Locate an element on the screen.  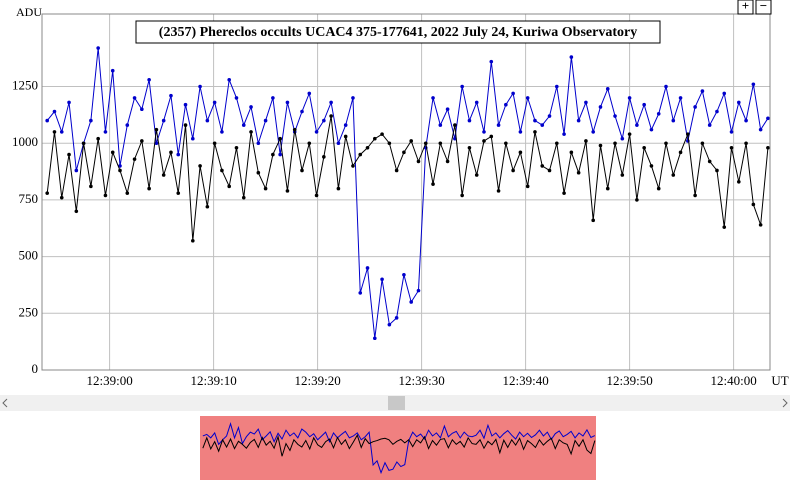
x-tick-label: 12:40:00 is located at coordinates (733, 380).